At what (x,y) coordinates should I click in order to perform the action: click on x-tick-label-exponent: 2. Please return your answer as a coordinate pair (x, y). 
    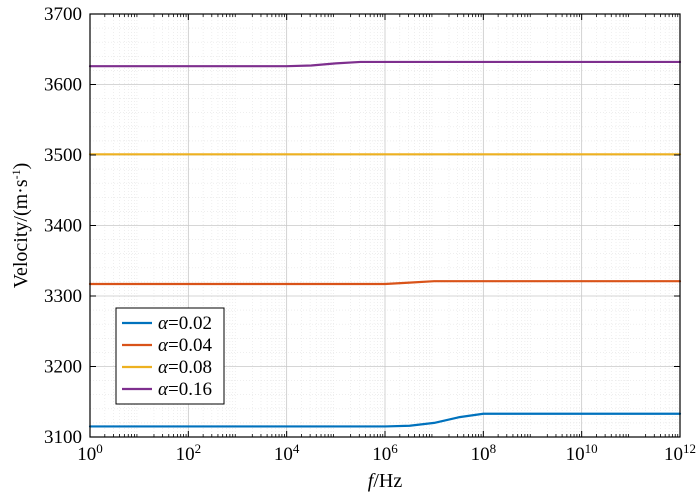
    Looking at the image, I should click on (198, 448).